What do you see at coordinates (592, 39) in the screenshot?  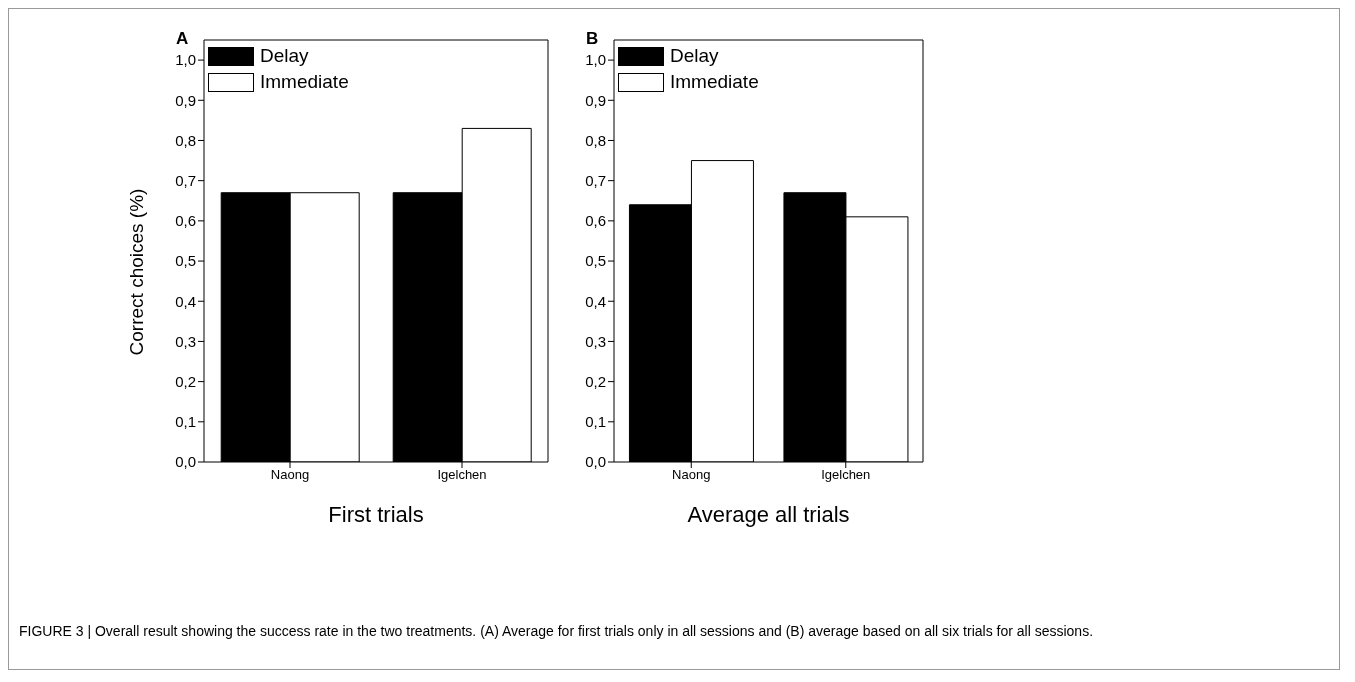 I see `chart-title: B` at bounding box center [592, 39].